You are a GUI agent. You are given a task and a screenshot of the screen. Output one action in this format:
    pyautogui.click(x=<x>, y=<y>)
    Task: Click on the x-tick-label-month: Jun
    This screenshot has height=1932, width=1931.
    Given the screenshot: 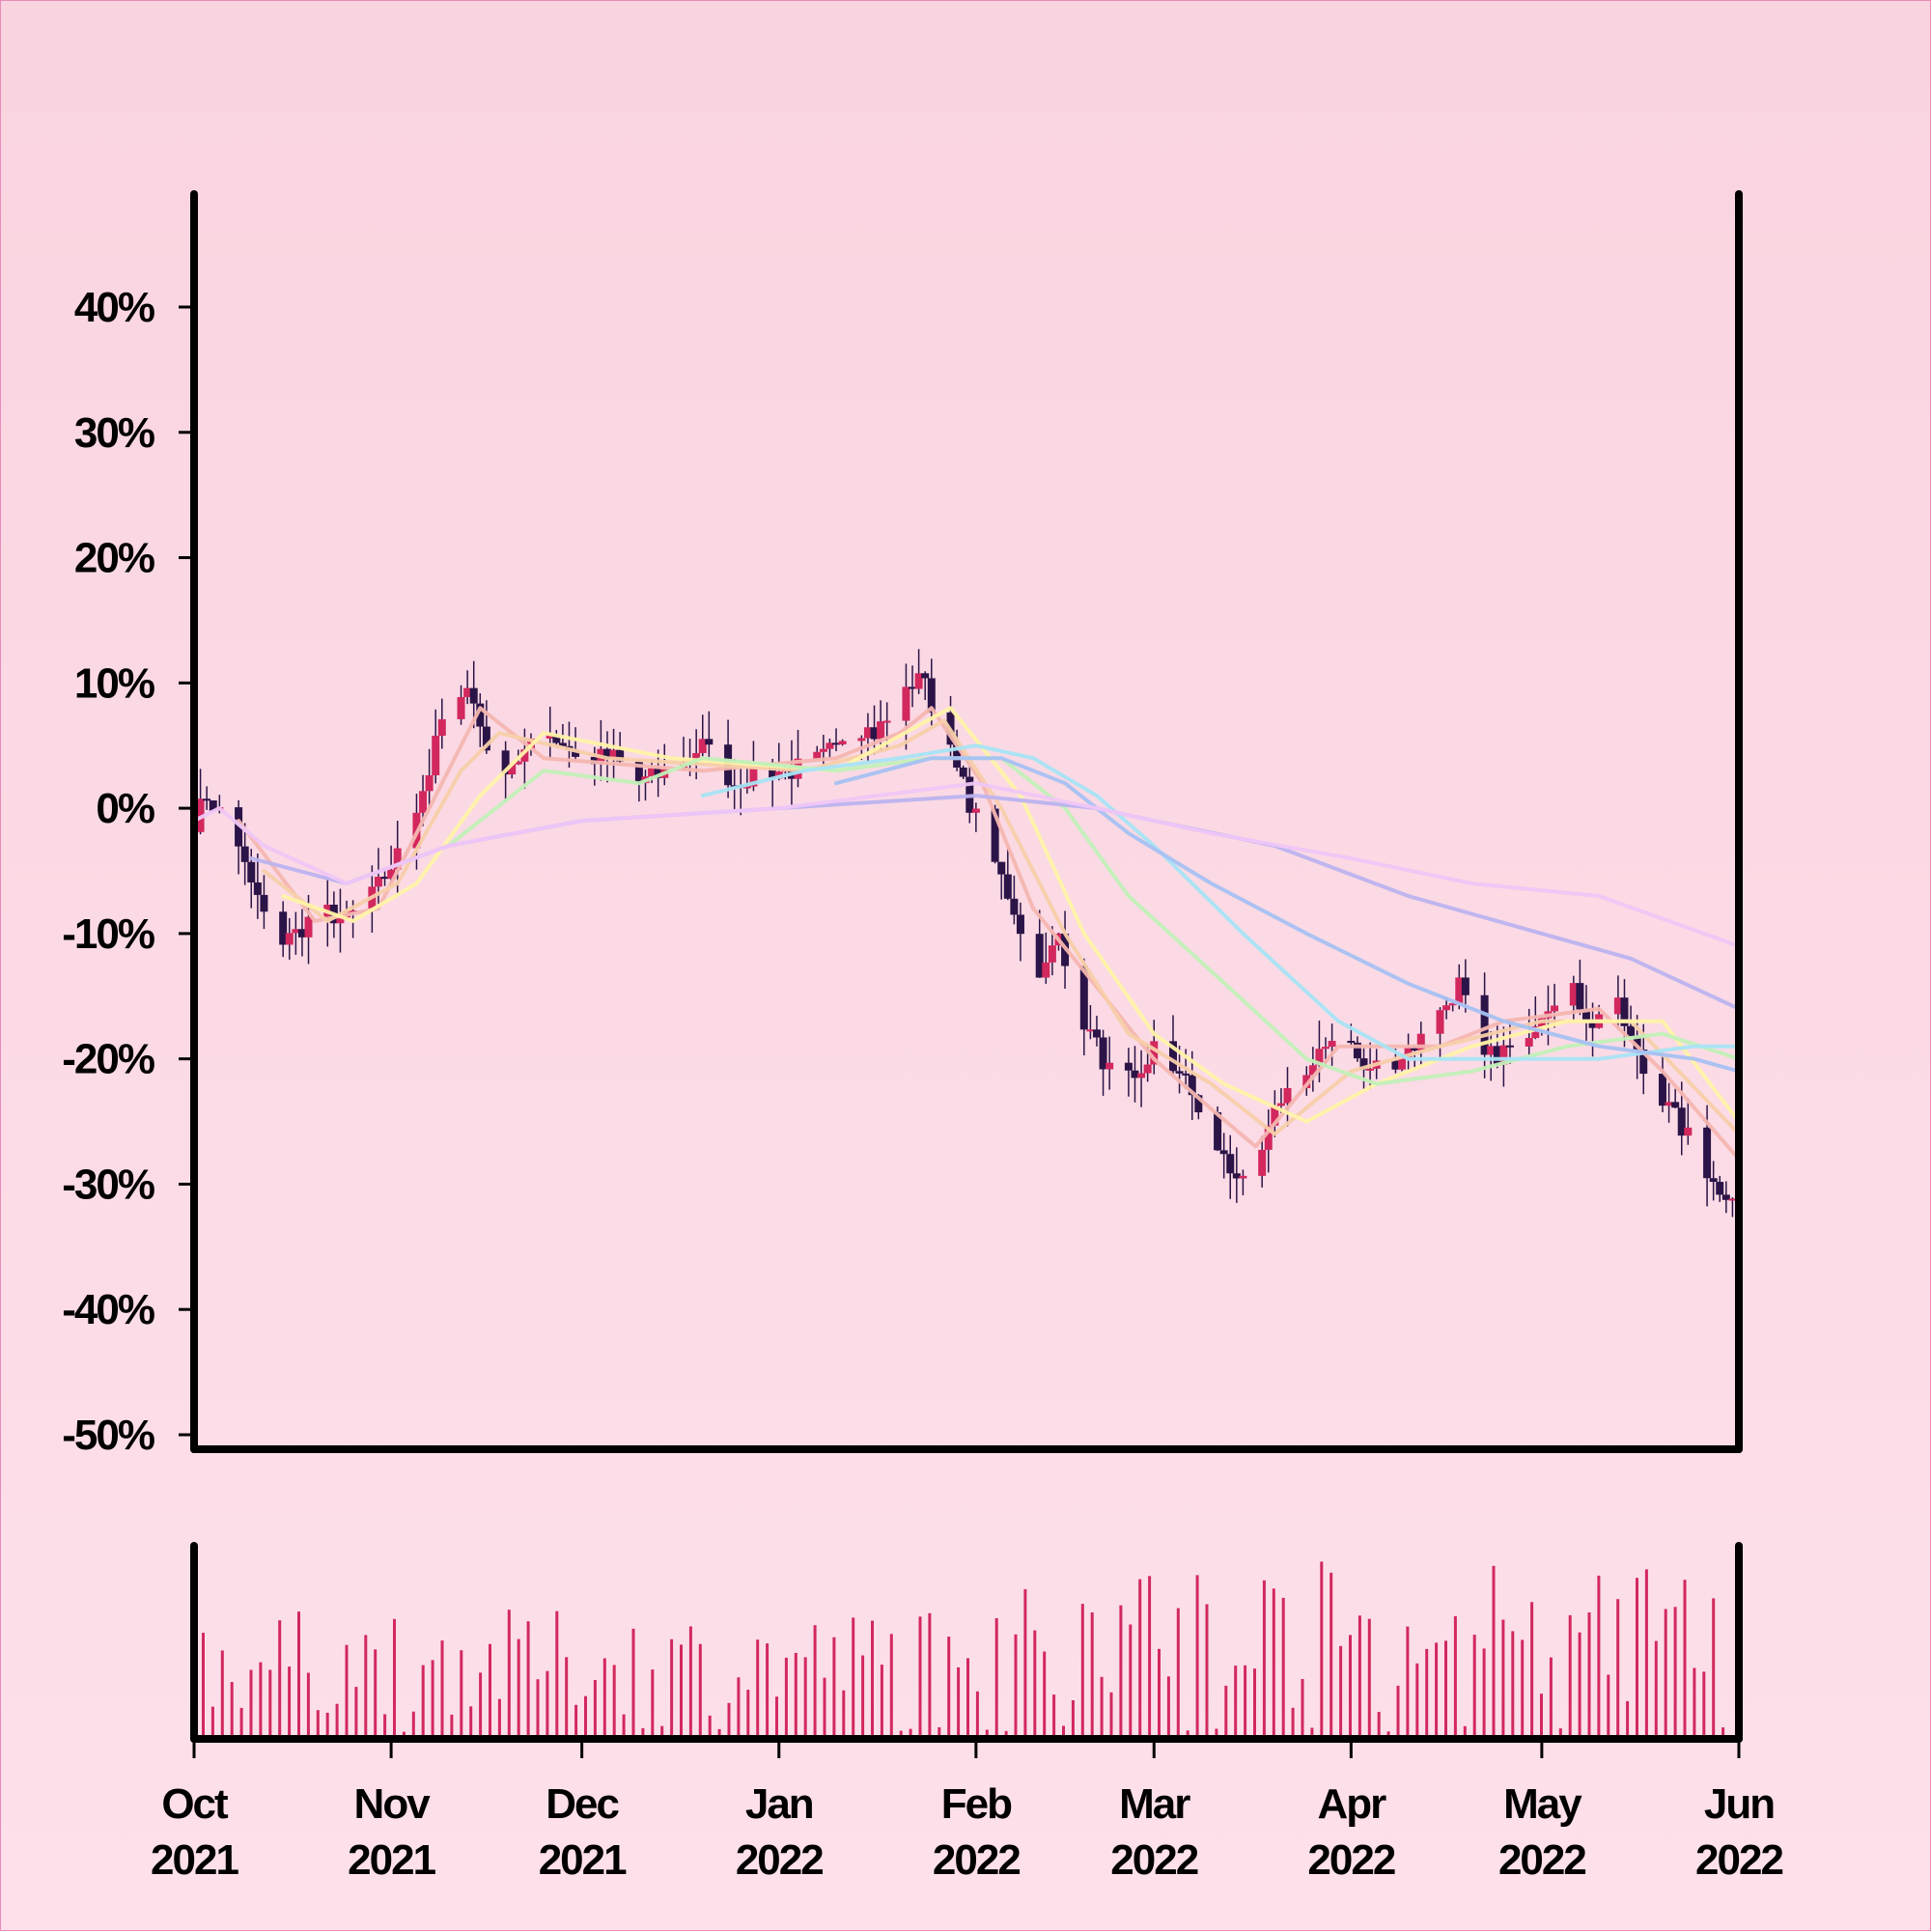 What is the action you would take?
    pyautogui.click(x=1739, y=1804)
    